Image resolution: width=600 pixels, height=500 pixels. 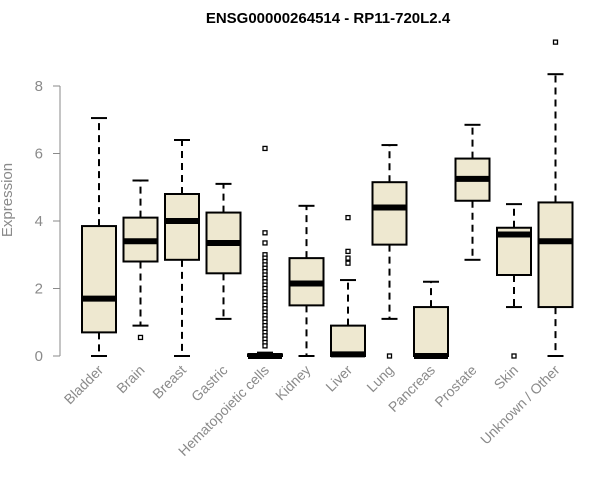 What do you see at coordinates (379, 378) in the screenshot?
I see `x-tick-label: Lung` at bounding box center [379, 378].